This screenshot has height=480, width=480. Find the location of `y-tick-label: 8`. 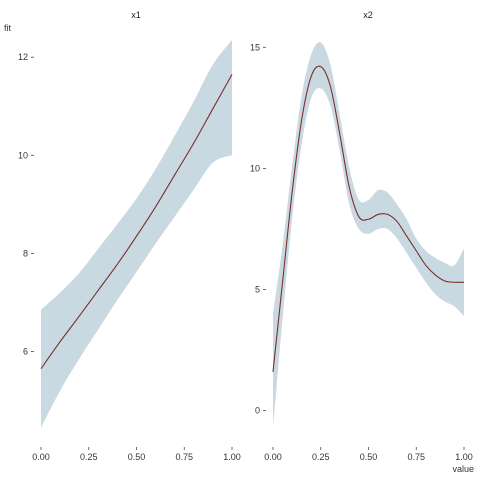

y-tick-label: 8 is located at coordinates (25, 253).